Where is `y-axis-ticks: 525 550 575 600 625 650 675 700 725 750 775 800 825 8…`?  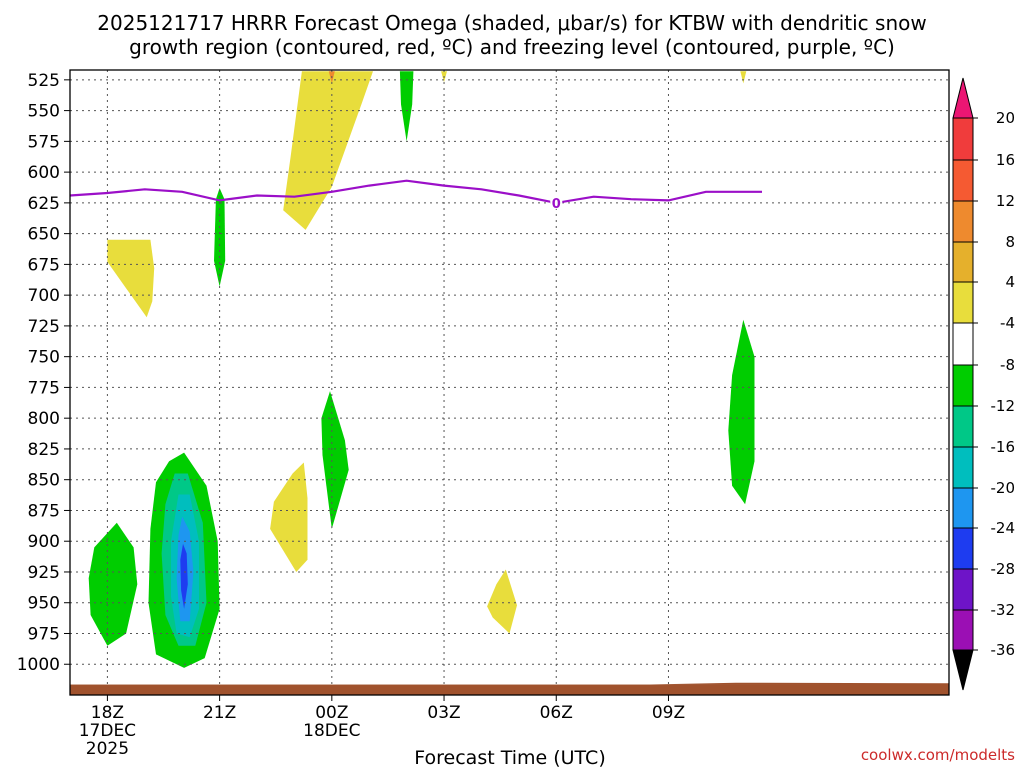
y-axis-ticks: 525 550 575 600 625 650 675 700 725 750 775 800 825 8… is located at coordinates (43, 373).